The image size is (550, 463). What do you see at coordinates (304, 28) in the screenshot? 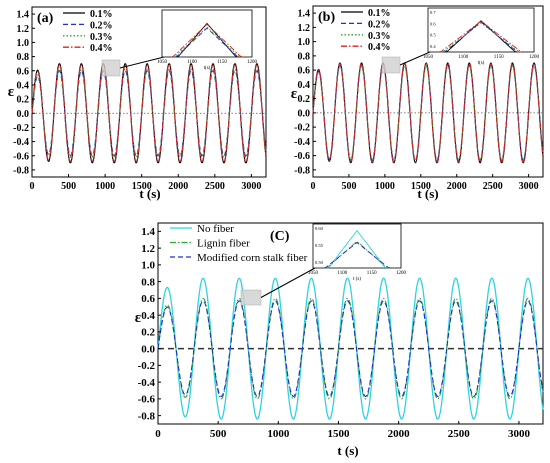
I see `y-tick-label: 1.2` at bounding box center [304, 28].